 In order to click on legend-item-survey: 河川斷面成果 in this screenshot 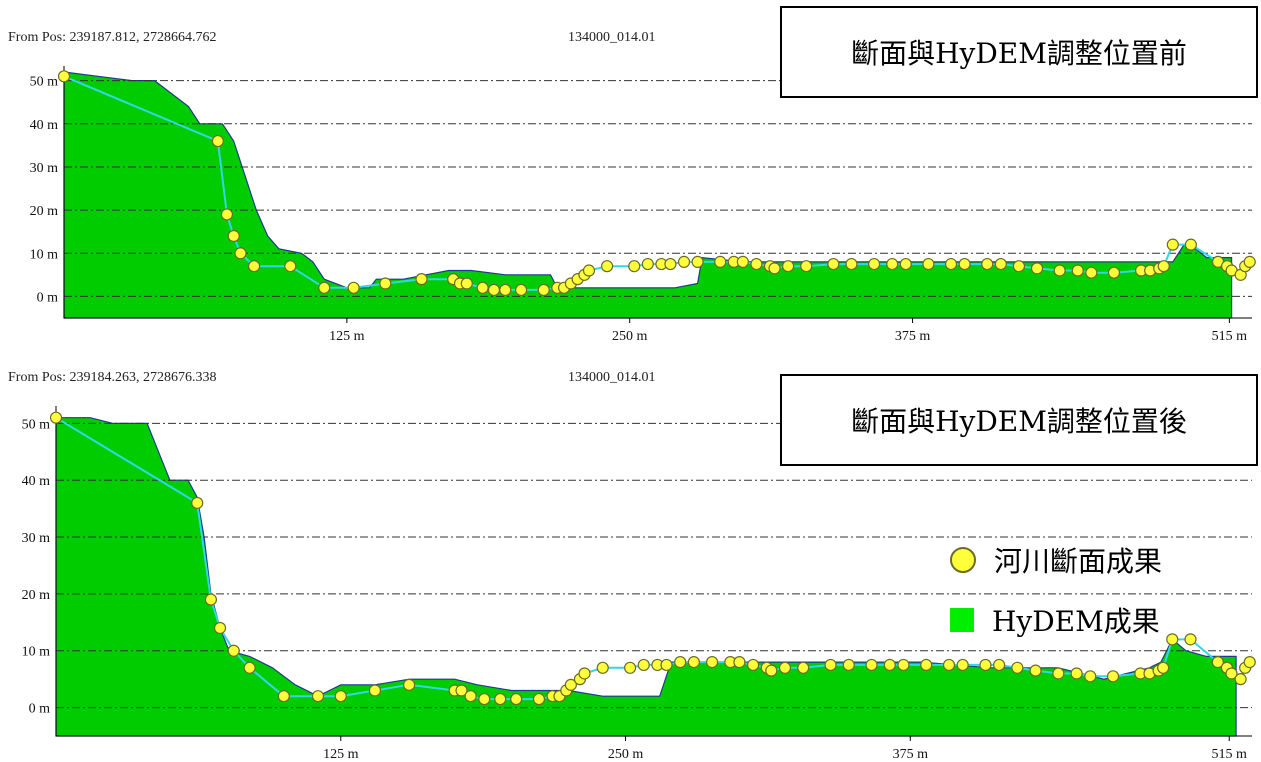, I will do `click(1056, 560)`.